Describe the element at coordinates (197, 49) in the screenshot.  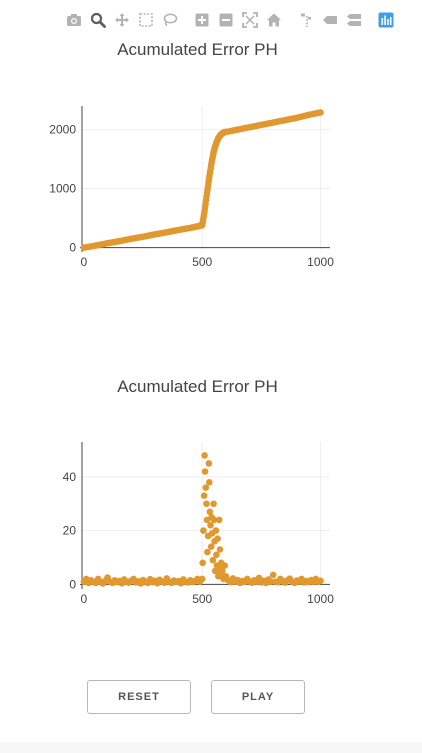
I see `chart-1-title: Acumulated Error PH` at that location.